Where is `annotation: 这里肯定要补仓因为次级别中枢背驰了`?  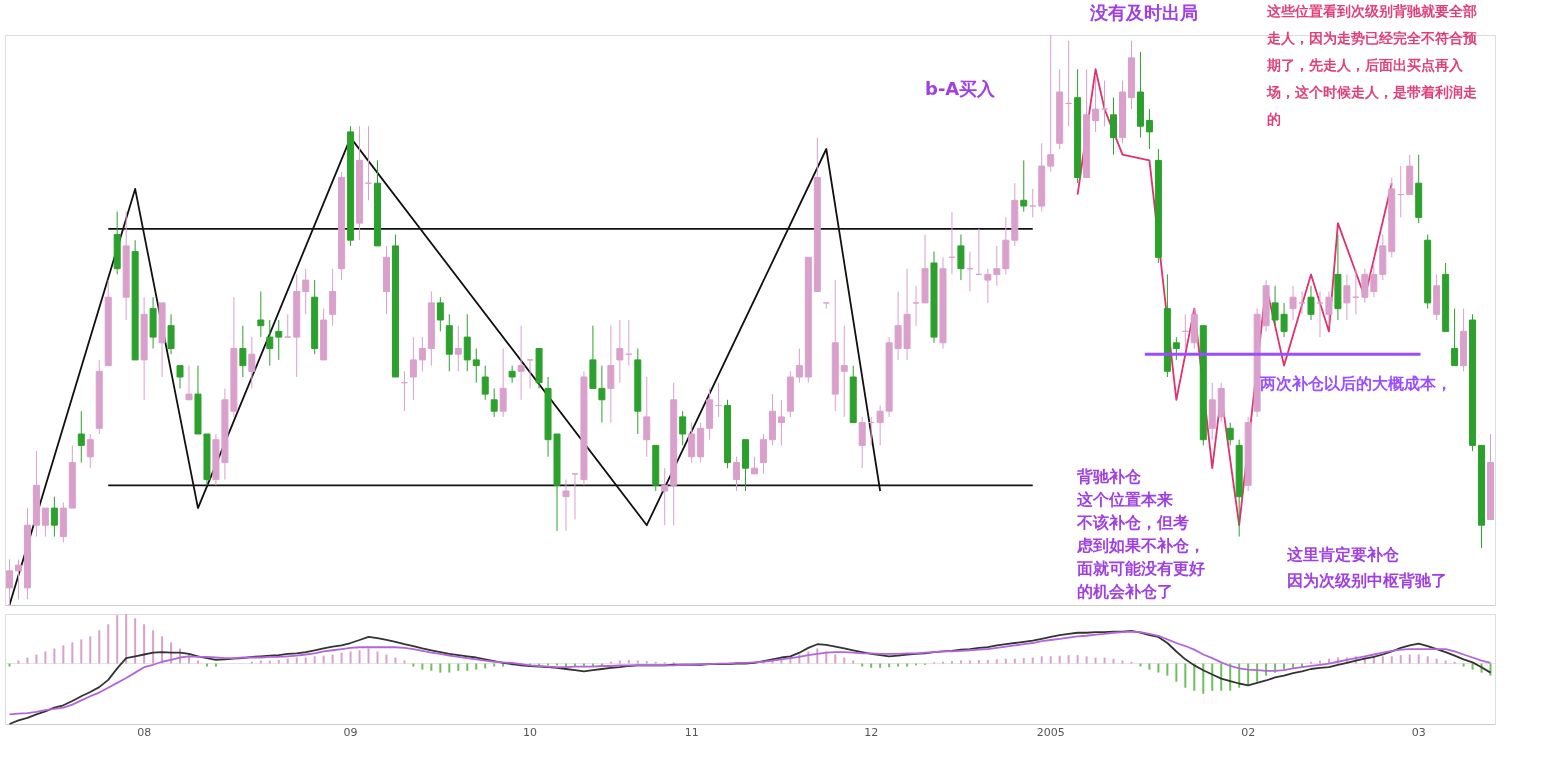 annotation: 这里肯定要补仓因为次级别中枢背驰了 is located at coordinates (1366, 567).